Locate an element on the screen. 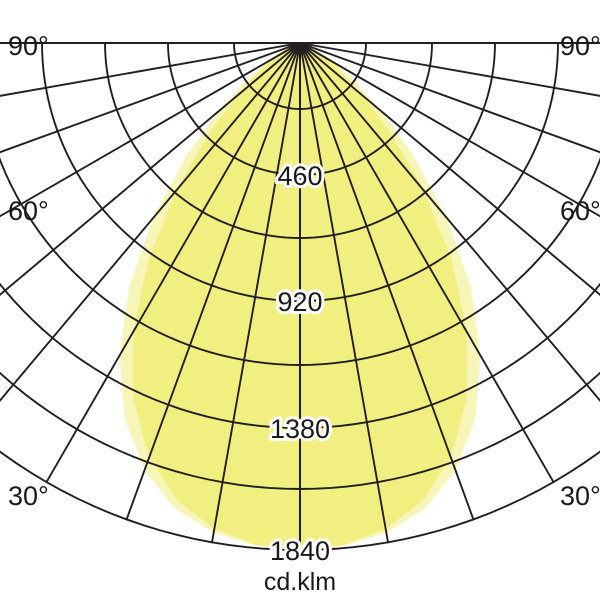  radial-value-label-0: 460 is located at coordinates (299, 176).